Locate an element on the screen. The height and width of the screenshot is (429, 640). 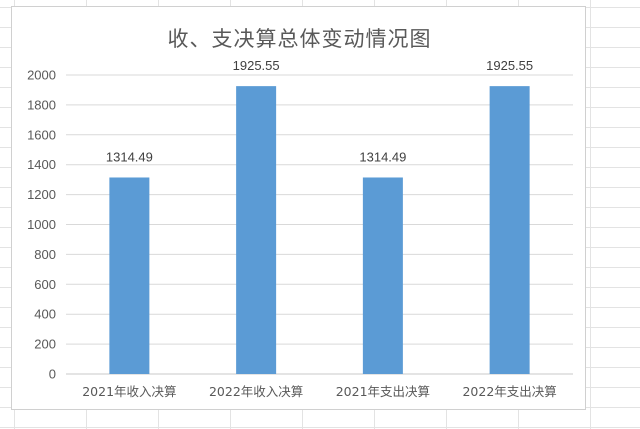
y-tick-label: 0 is located at coordinates (52, 374).